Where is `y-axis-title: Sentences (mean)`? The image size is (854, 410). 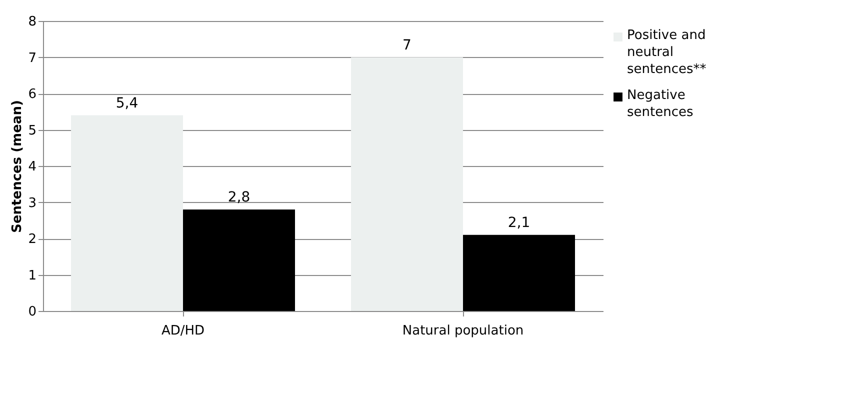 y-axis-title: Sentences (mean) is located at coordinates (18, 166).